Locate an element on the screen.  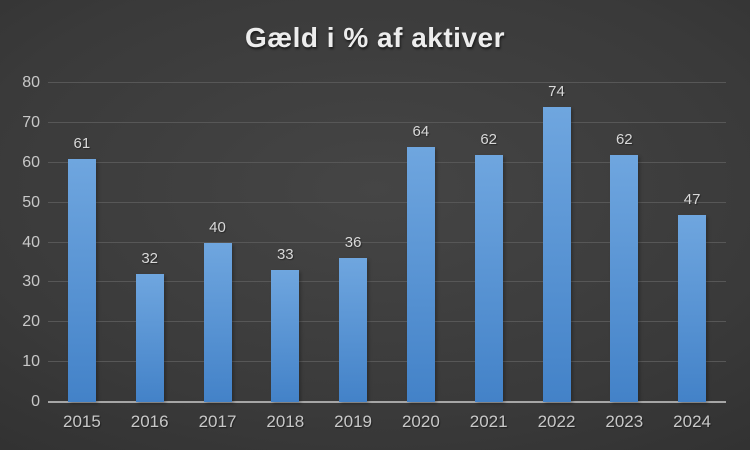
bar-value-label: 33 is located at coordinates (285, 255).